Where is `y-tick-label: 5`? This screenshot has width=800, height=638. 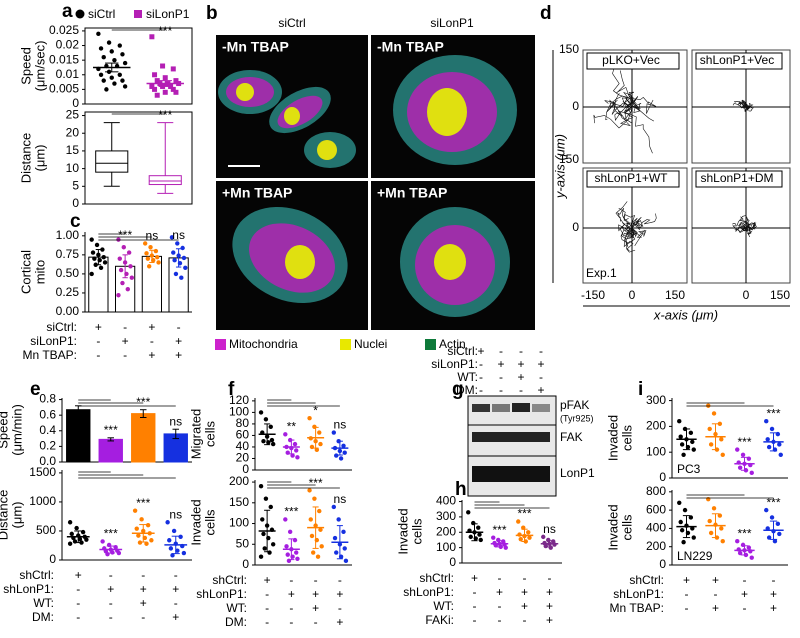
y-tick-label: 5 is located at coordinates (75, 185).